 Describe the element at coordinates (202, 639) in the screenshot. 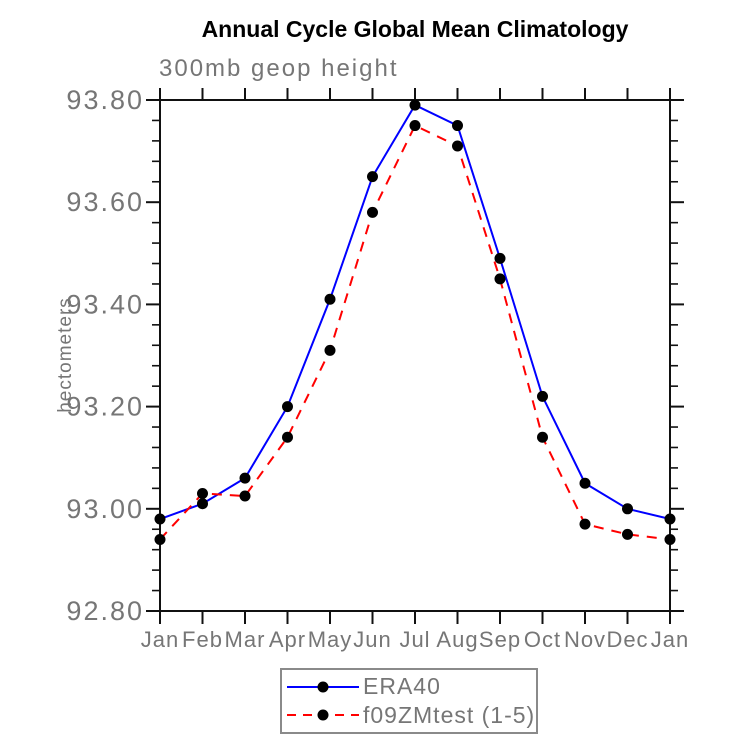

I see `x-tick-label: Feb` at that location.